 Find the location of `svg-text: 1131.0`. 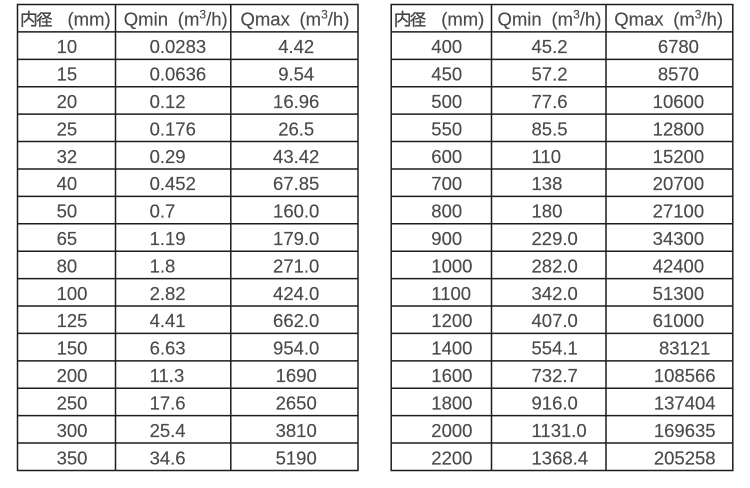

svg-text: 1131.0 is located at coordinates (559, 430).